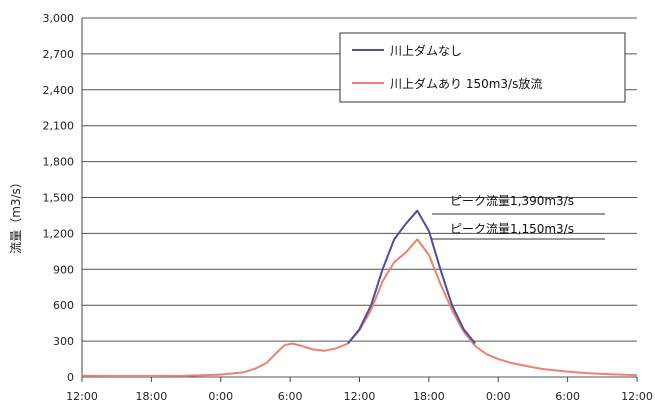  I want to click on y-tick-label: 0, so click(70, 377).